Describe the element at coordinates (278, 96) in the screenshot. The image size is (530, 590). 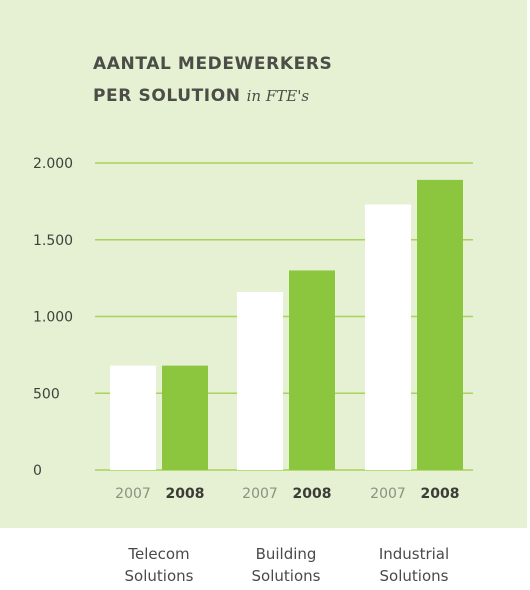
I see `chart-subtitle: in FTE's` at that location.